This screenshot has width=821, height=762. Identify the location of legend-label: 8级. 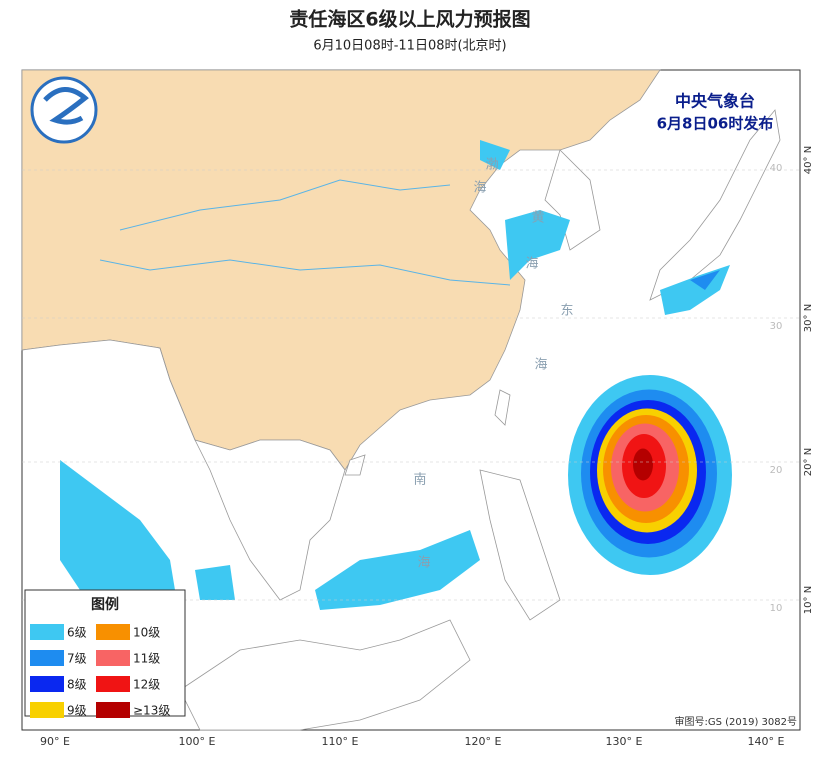
(77, 685).